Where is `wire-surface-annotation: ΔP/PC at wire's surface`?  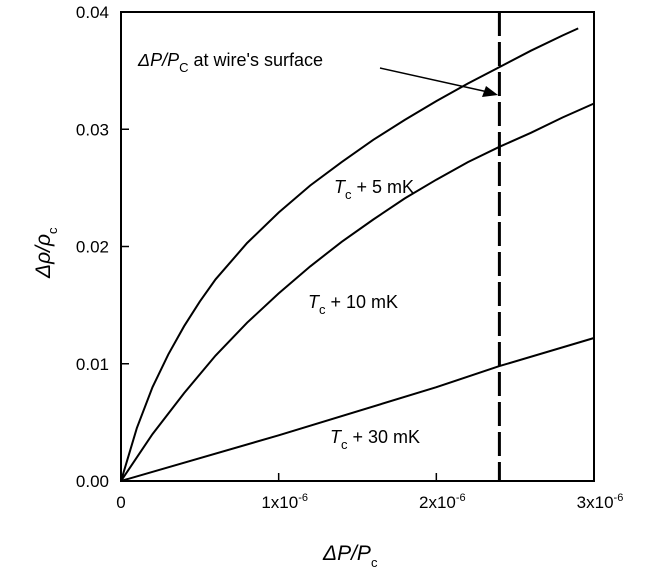
wire-surface-annotation: ΔP/PC at wire's surface is located at coordinates (230, 62).